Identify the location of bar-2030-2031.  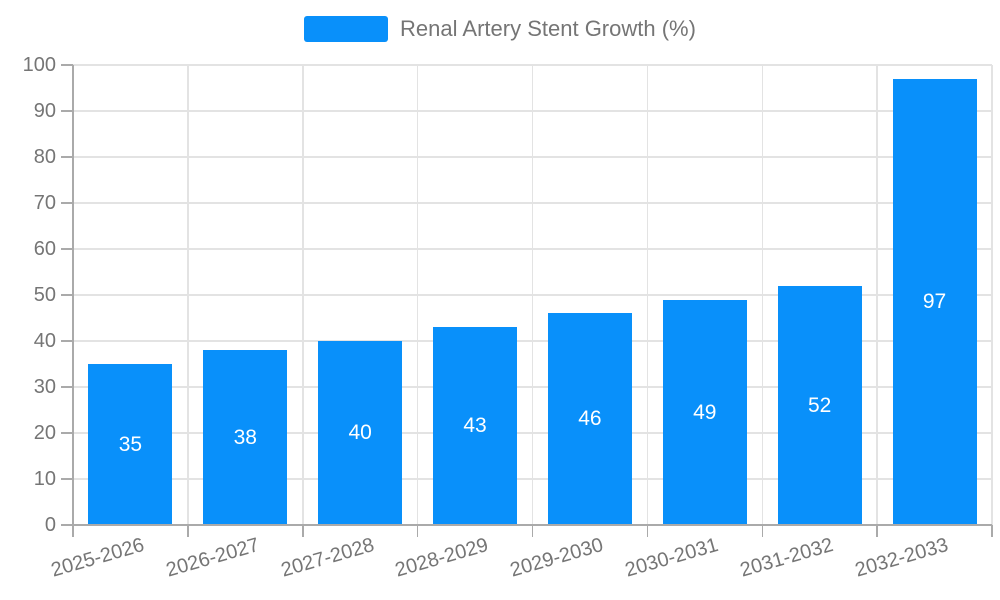
(704, 412).